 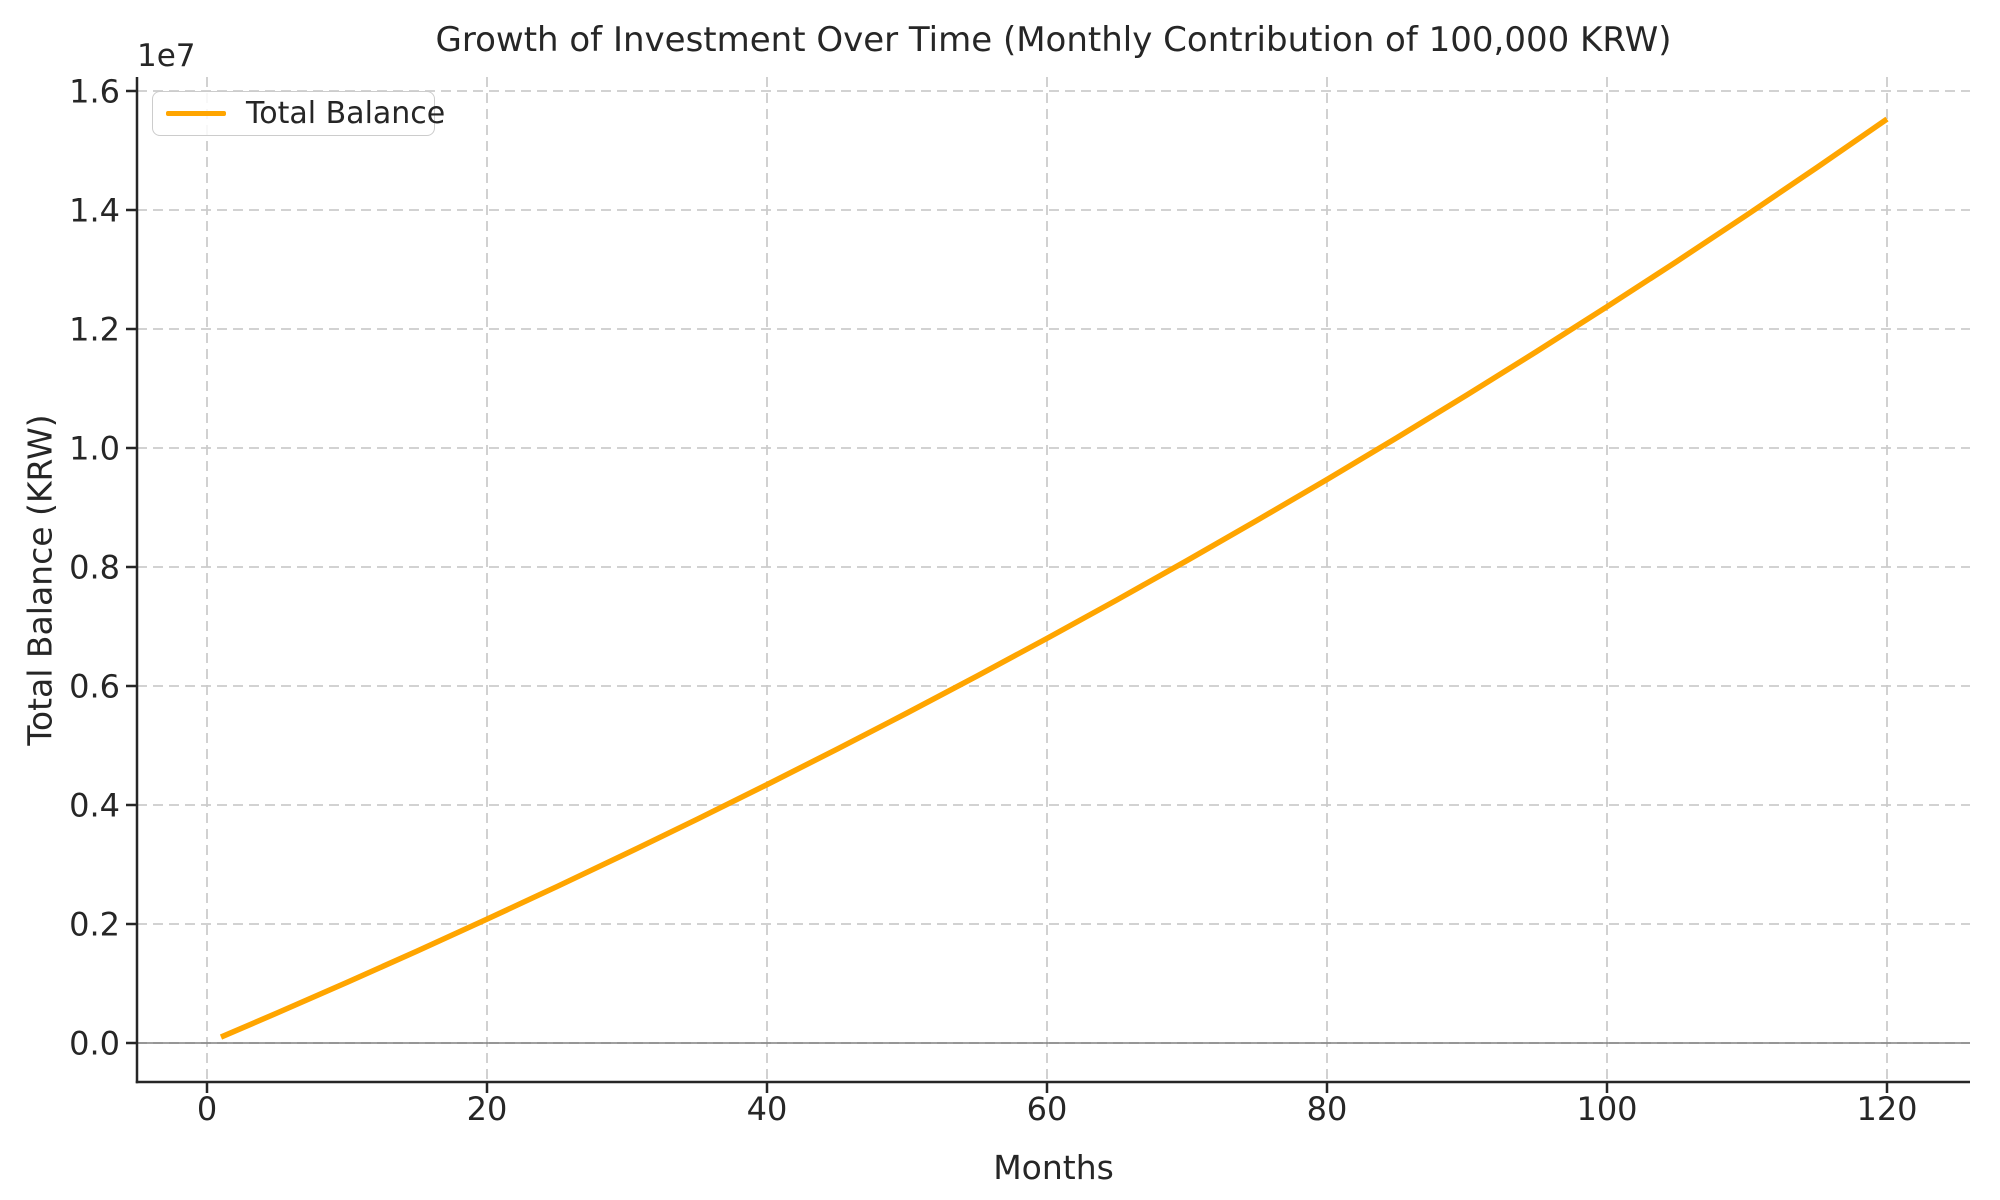 I want to click on y-tick-label-0.8: 0.8, so click(x=94, y=568).